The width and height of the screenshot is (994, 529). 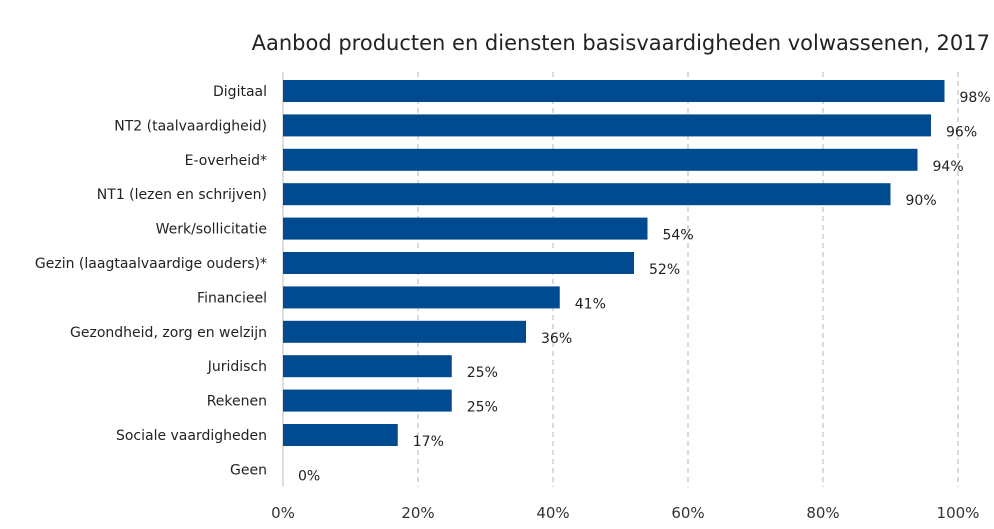 I want to click on data-label: 98%, so click(x=975, y=98).